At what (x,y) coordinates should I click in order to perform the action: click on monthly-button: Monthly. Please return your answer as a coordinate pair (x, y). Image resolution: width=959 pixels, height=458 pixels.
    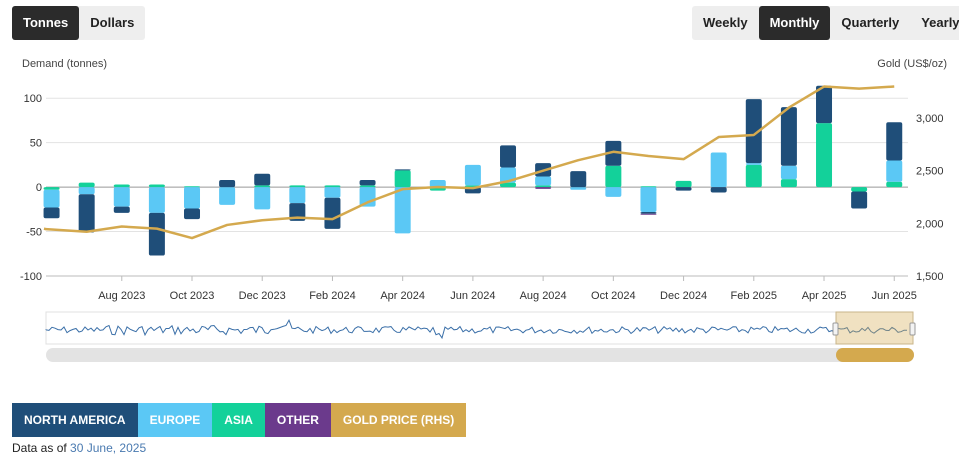
    Looking at the image, I should click on (794, 23).